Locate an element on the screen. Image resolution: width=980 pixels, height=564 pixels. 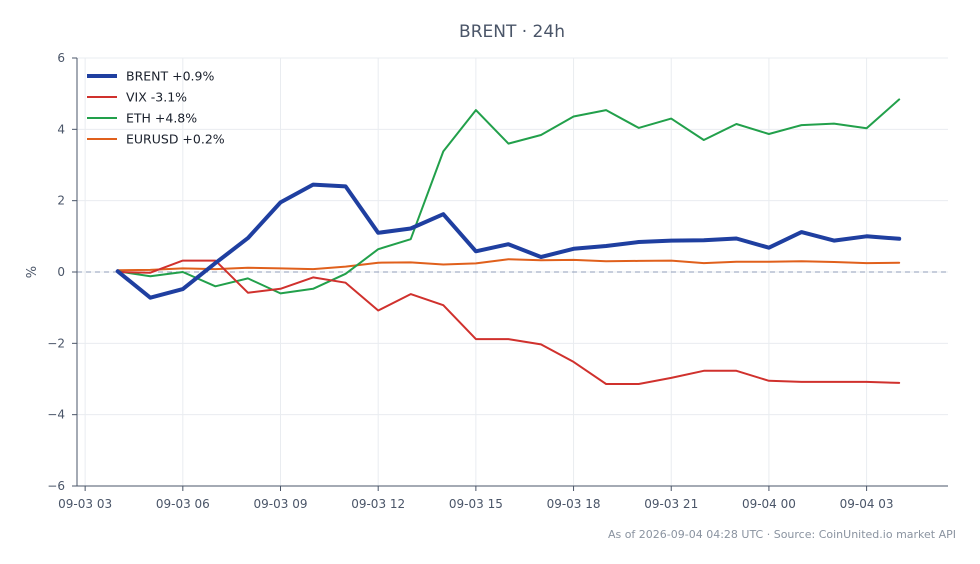
legend-label: VIX -3.1% is located at coordinates (156, 97).